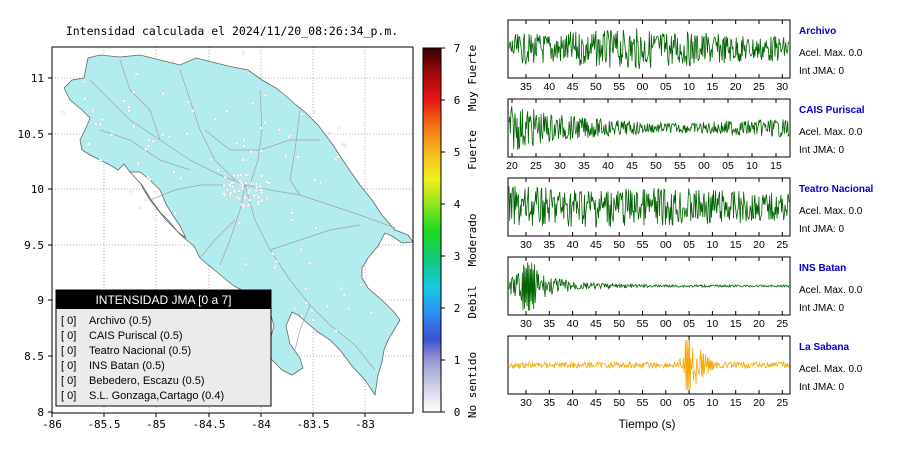 The width and height of the screenshot is (910, 460). I want to click on seismogram-x-tick-label: 40, so click(549, 87).